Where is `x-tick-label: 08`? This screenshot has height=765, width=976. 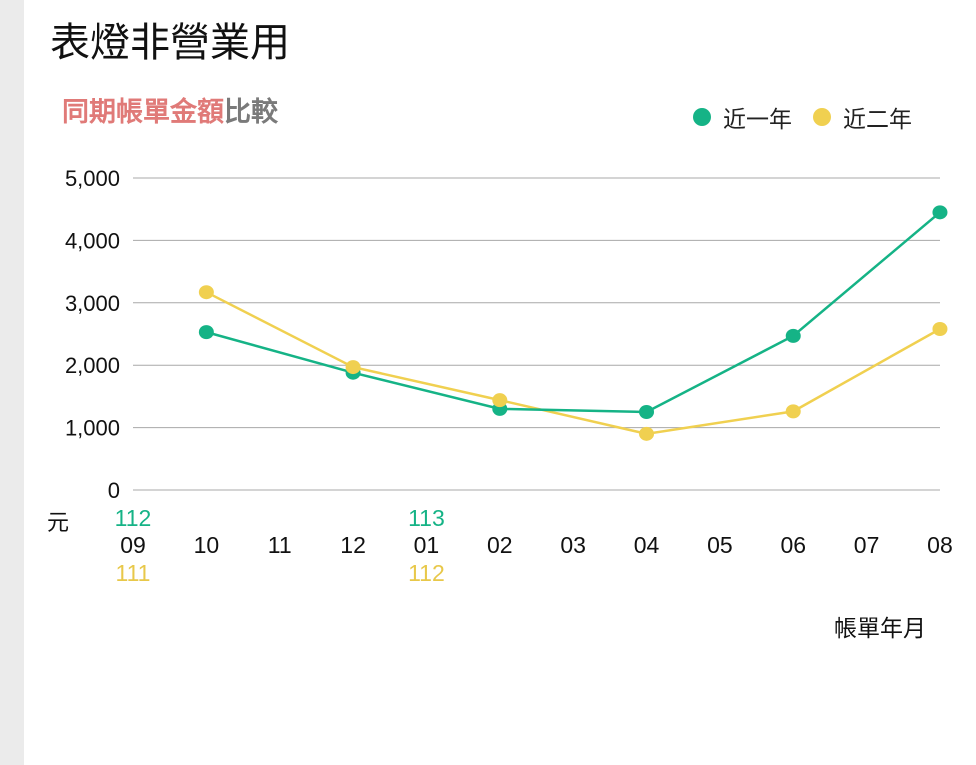
x-tick-label: 08 is located at coordinates (940, 545).